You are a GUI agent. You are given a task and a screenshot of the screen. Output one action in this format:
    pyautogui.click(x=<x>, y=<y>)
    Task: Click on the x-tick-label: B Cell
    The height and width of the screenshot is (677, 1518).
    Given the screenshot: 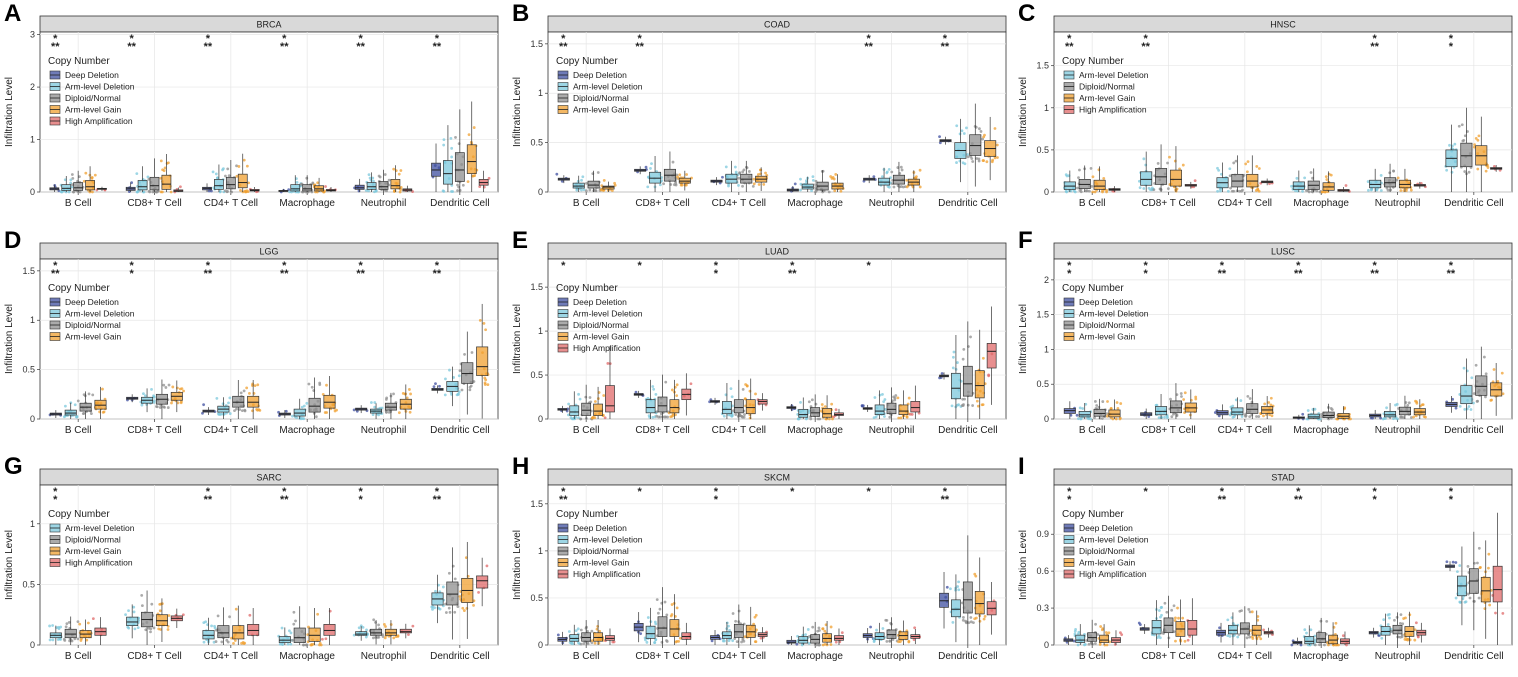 What is the action you would take?
    pyautogui.click(x=78, y=203)
    